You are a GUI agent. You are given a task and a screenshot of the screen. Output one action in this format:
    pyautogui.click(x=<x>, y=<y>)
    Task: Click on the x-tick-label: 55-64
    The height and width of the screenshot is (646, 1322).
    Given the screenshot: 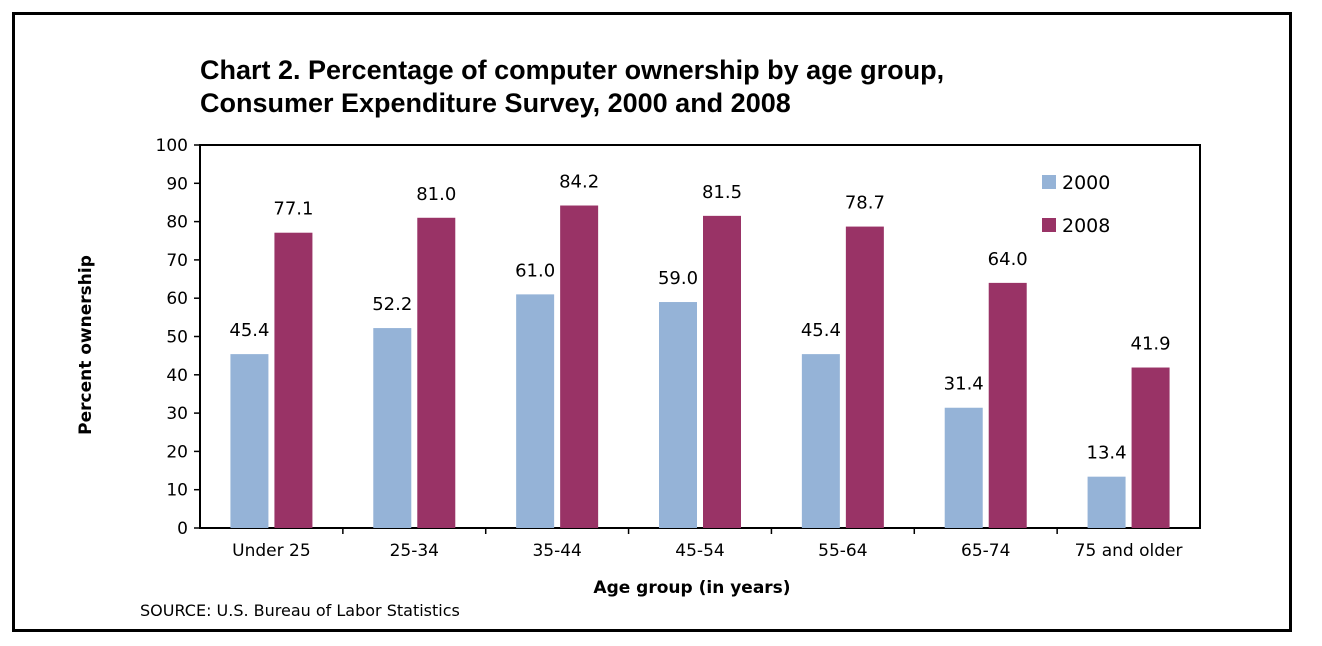 What is the action you would take?
    pyautogui.click(x=842, y=551)
    